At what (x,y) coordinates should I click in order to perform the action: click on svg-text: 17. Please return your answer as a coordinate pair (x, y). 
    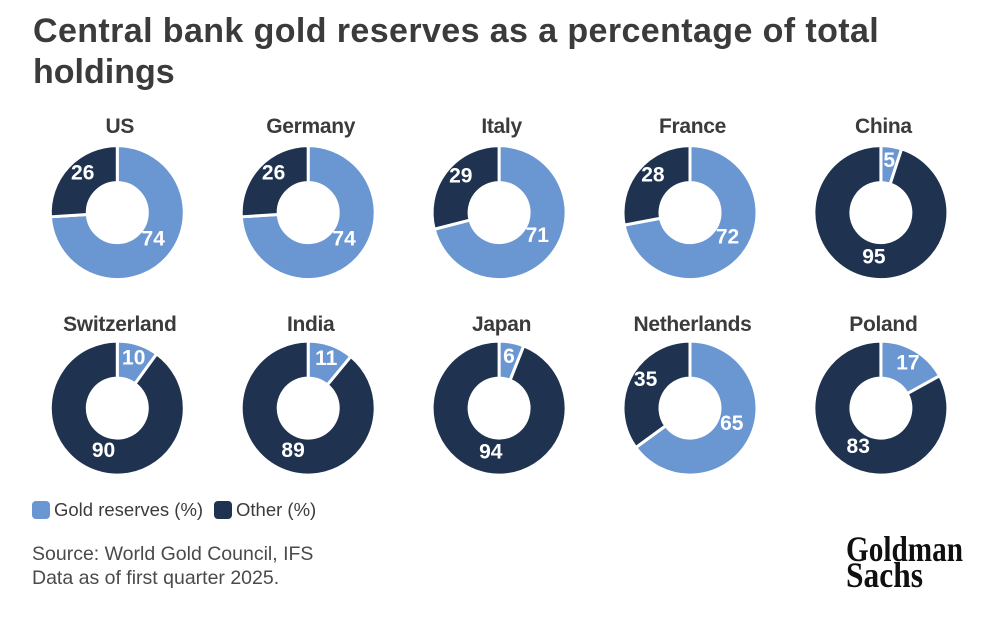
    Looking at the image, I should click on (907, 362).